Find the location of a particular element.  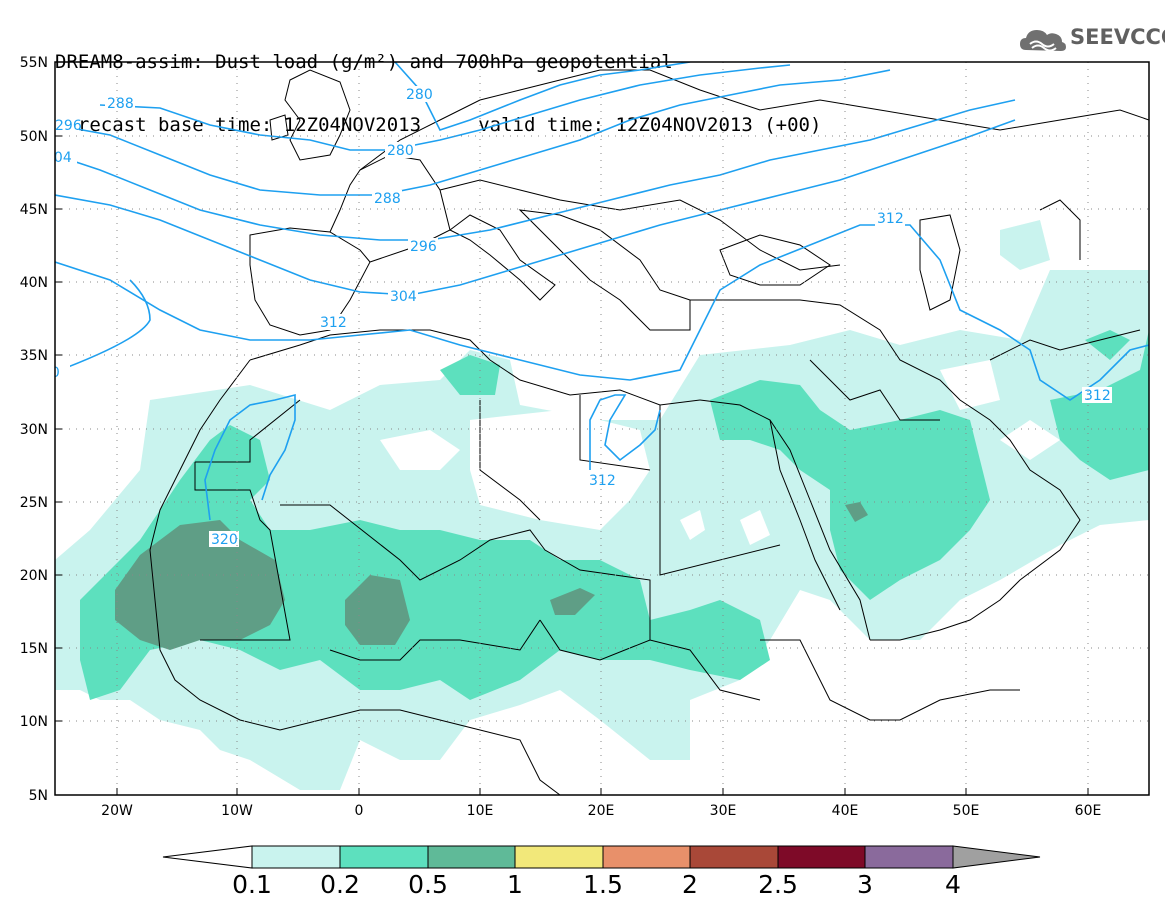

lat-label: 50N is located at coordinates (34, 137).